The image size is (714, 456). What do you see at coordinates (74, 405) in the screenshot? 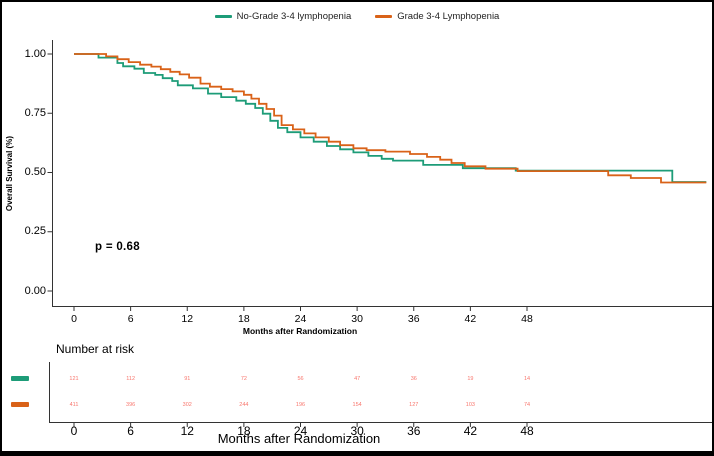
I see `risk-count: 411` at bounding box center [74, 405].